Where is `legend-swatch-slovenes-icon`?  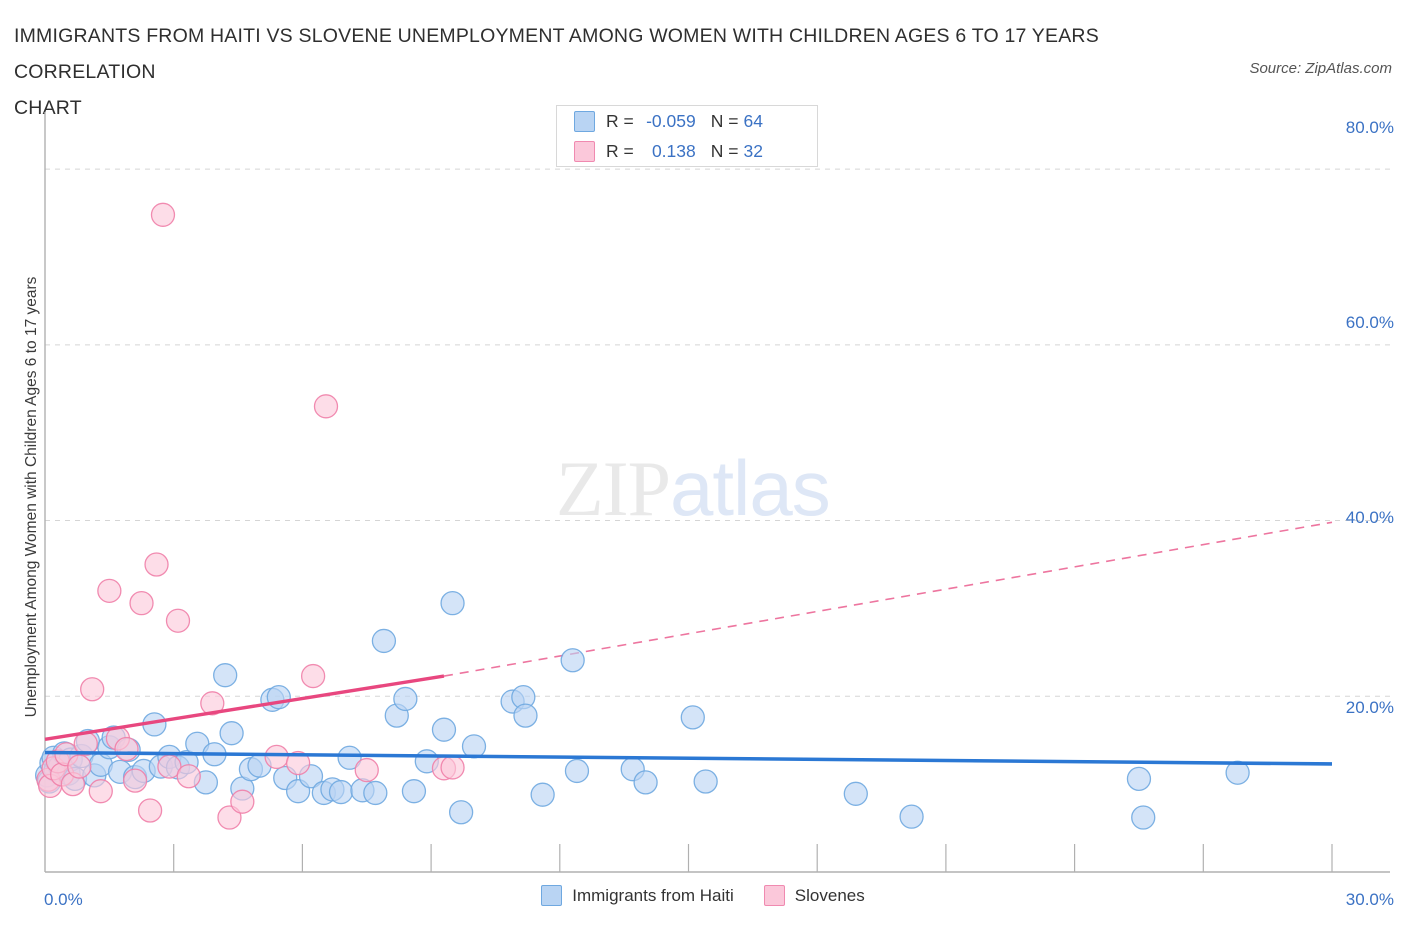 legend-swatch-slovenes-icon is located at coordinates (584, 151).